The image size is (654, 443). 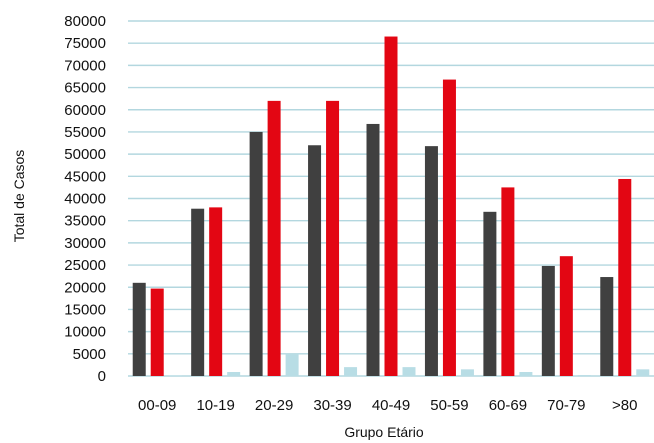 What do you see at coordinates (85, 221) in the screenshot?
I see `y-tick-label: 35000` at bounding box center [85, 221].